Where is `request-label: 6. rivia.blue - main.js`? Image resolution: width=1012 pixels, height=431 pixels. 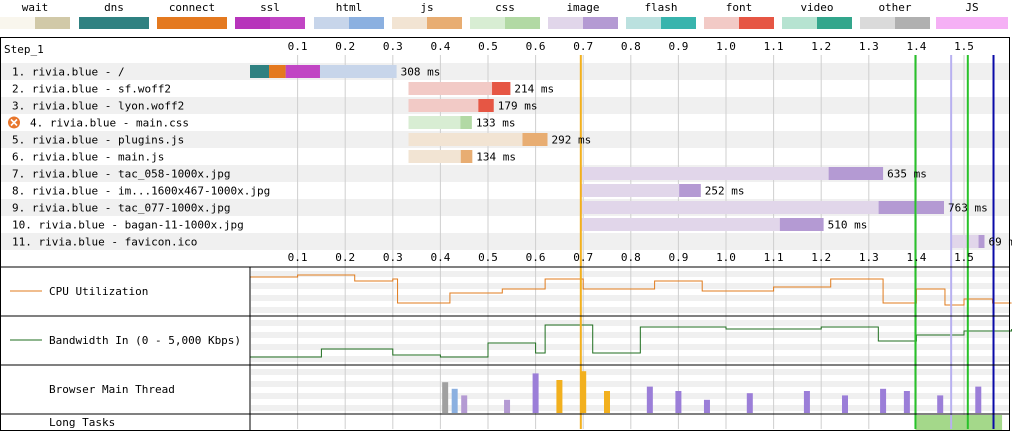 request-label: 6. rivia.blue - main.js is located at coordinates (88, 157).